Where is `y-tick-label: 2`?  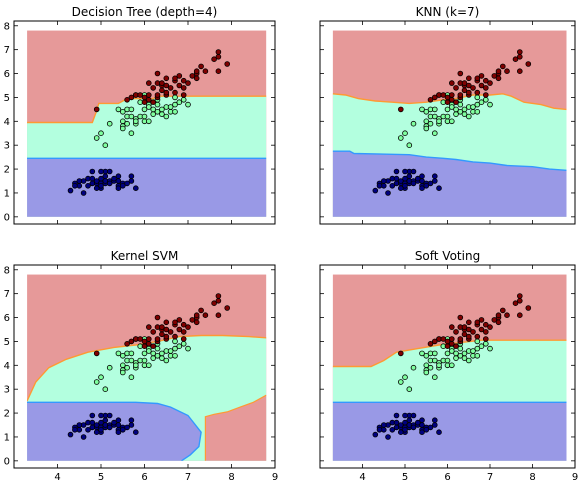 y-tick-label: 2 is located at coordinates (7, 414).